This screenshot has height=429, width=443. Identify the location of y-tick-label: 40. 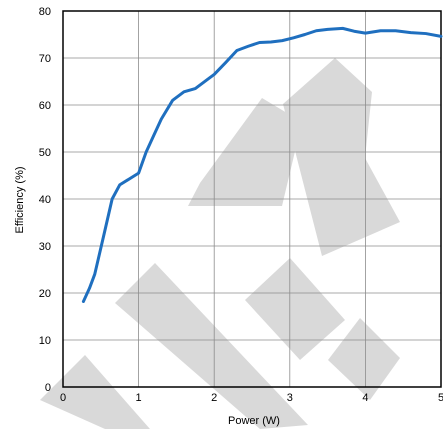
(45, 200).